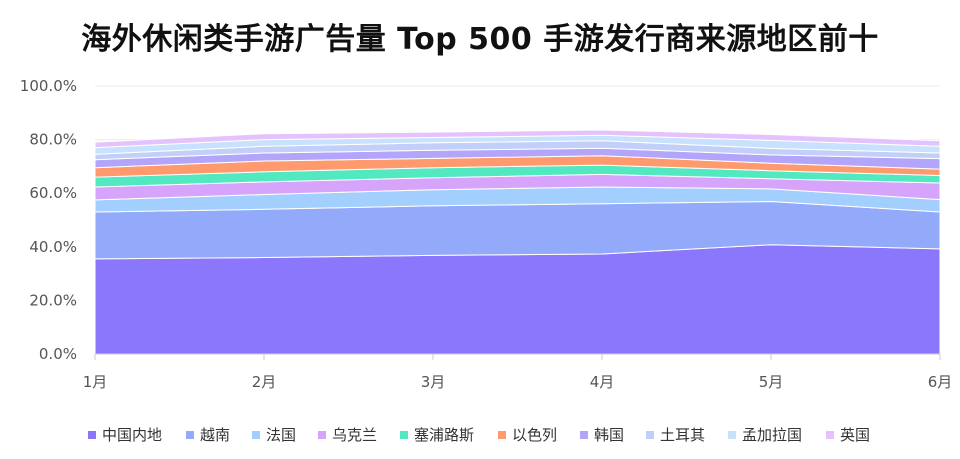 The image size is (960, 459). Describe the element at coordinates (95, 382) in the screenshot. I see `x-tick-label: 1月` at that location.